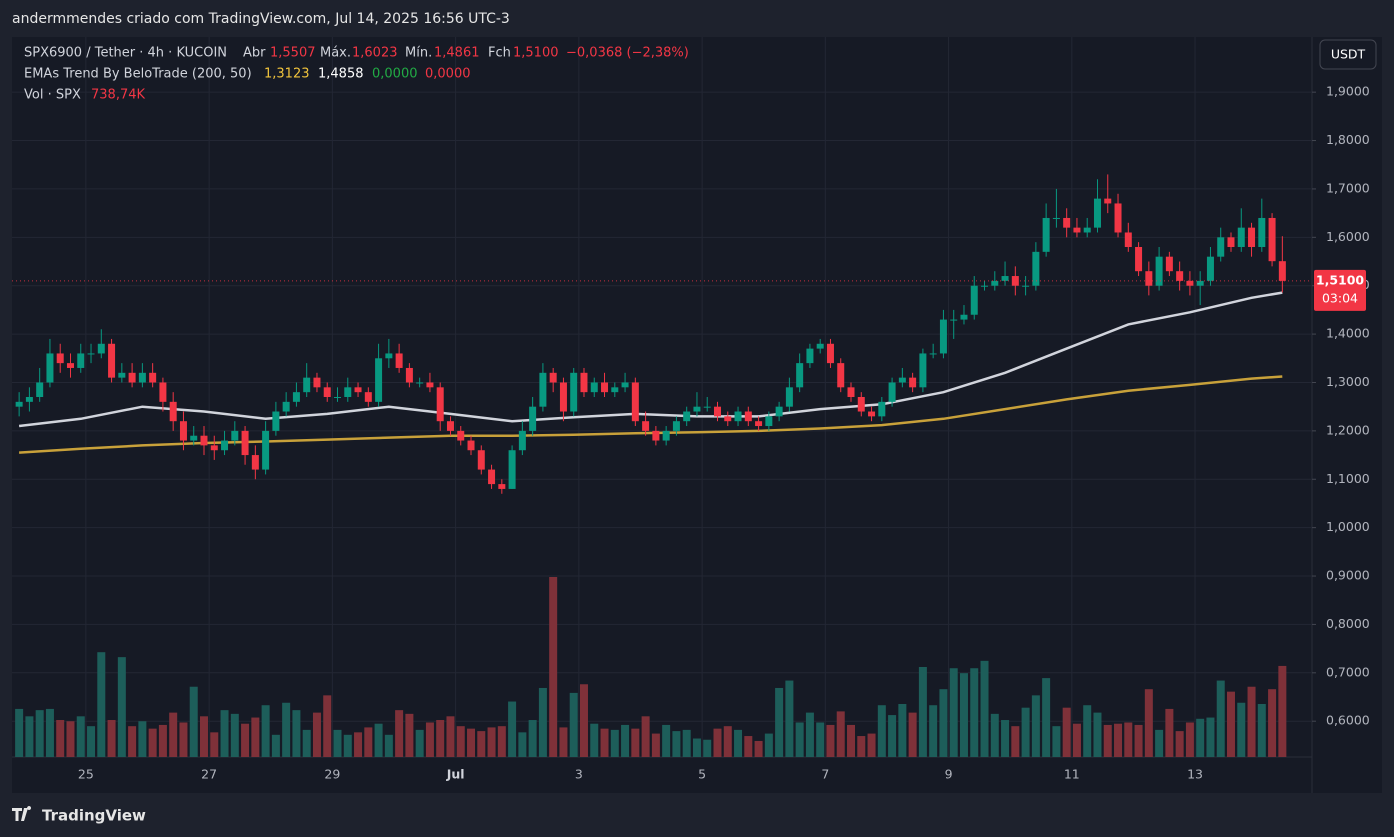 The width and height of the screenshot is (1394, 837). What do you see at coordinates (1348, 526) in the screenshot?
I see `y-tick-label: 1,0000` at bounding box center [1348, 526].